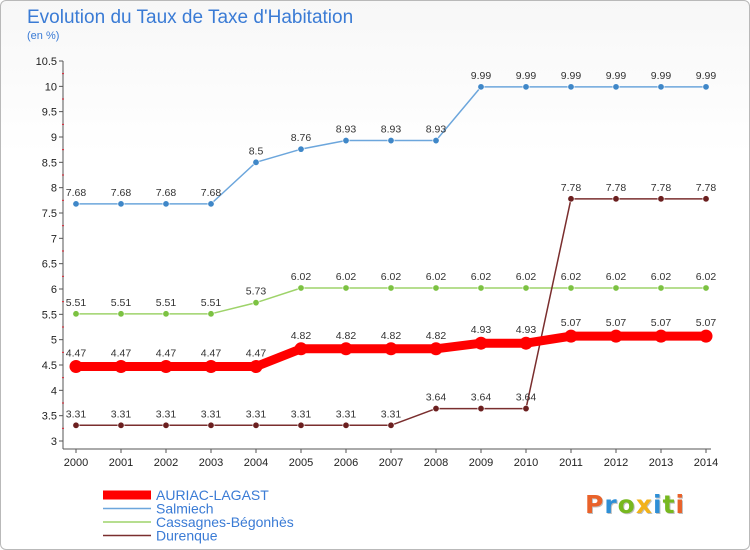 The height and width of the screenshot is (550, 750). Describe the element at coordinates (611, 504) in the screenshot. I see `logo-letter: r` at that location.